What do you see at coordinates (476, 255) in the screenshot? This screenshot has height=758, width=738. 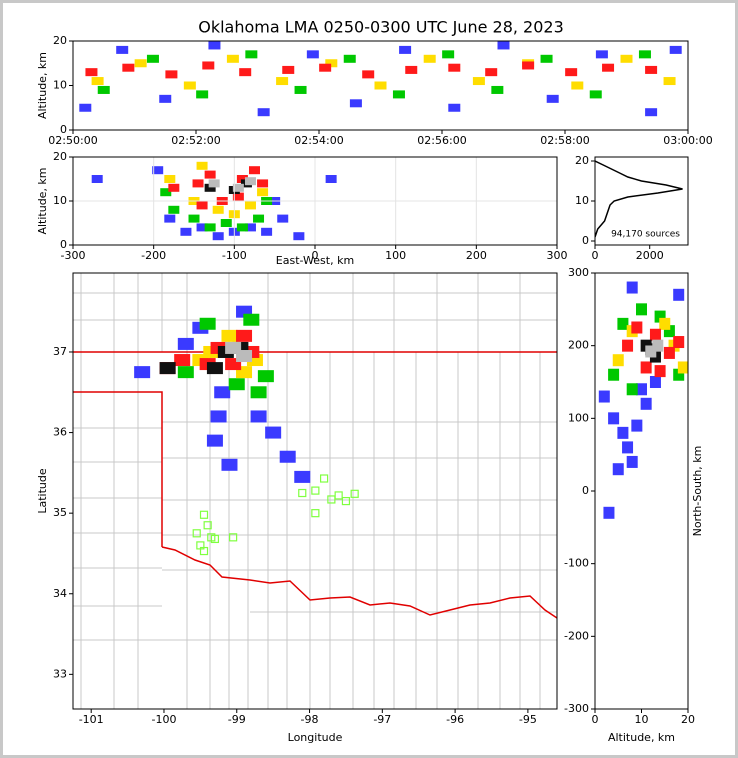 I see `x-tick-label: 200` at bounding box center [476, 255].